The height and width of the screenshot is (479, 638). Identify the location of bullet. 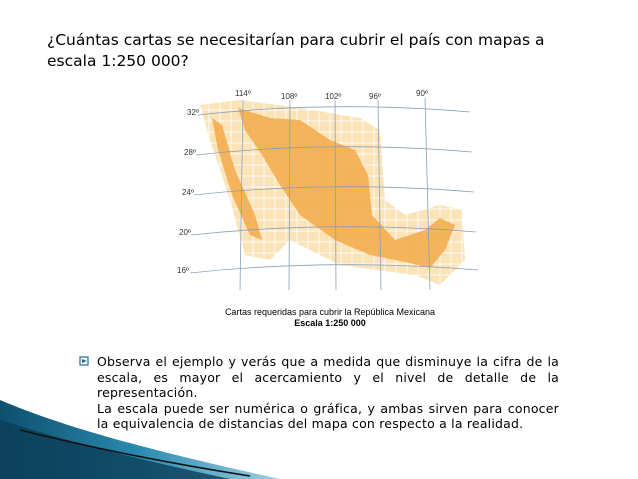
(84, 361).